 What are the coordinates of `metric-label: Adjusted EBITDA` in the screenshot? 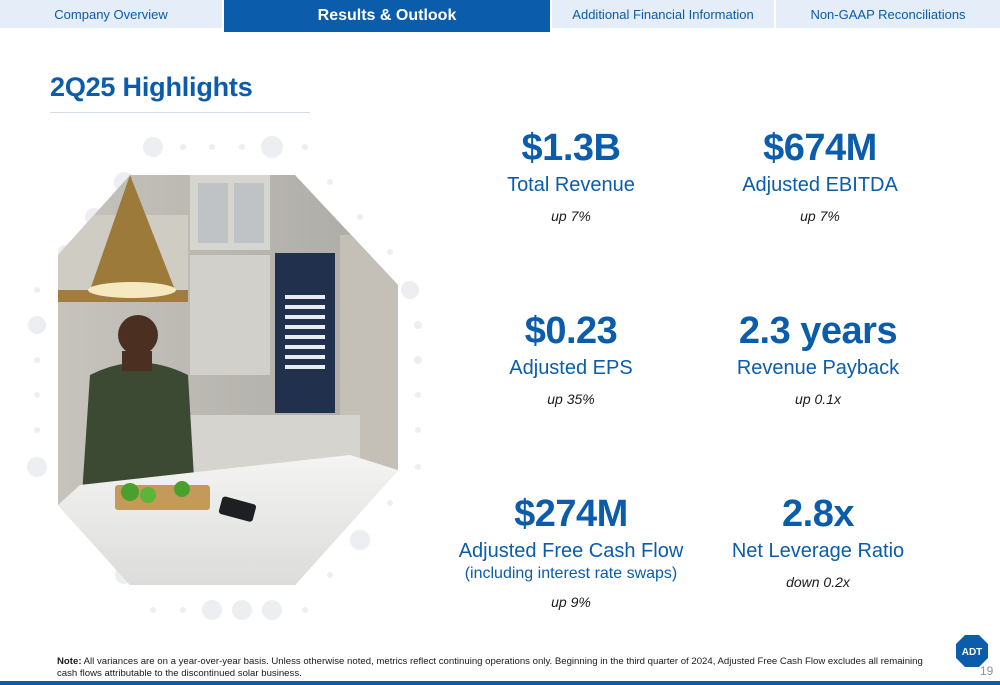 It's located at (820, 185).